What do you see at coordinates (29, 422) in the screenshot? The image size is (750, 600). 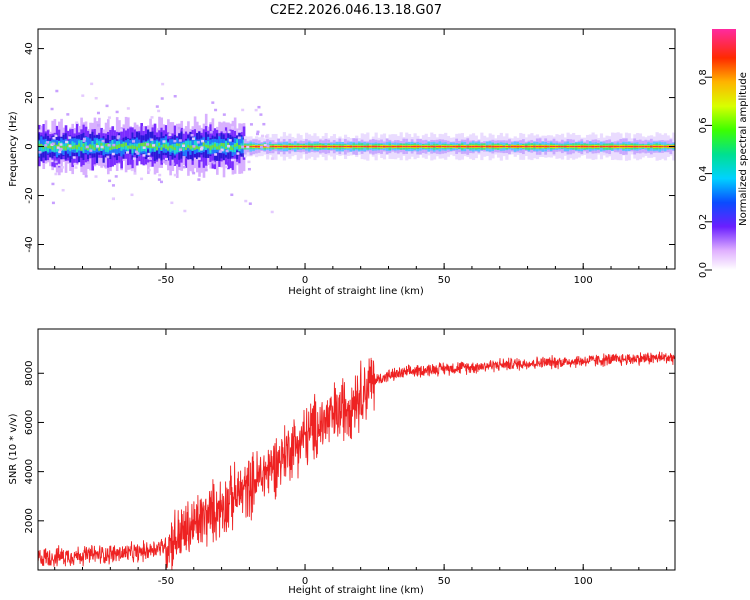 I see `snr-ytick-label: 6000` at bounding box center [29, 422].